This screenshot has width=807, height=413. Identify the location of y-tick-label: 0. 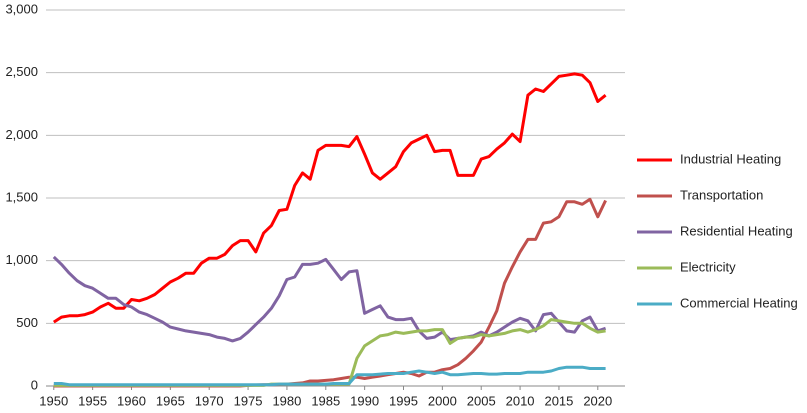
(34, 384).